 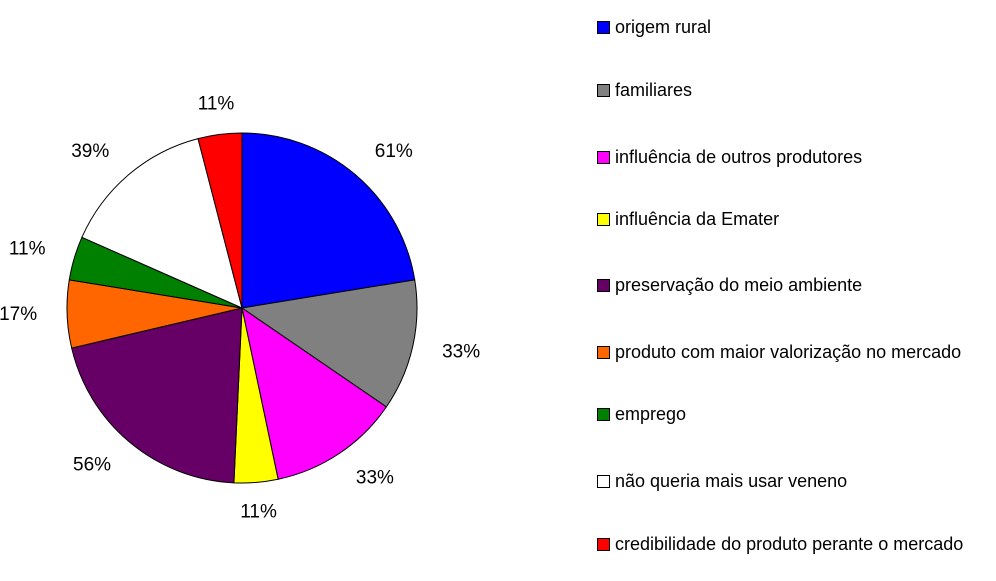 I want to click on legend-item: não queria mais usar veneno, so click(x=792, y=481).